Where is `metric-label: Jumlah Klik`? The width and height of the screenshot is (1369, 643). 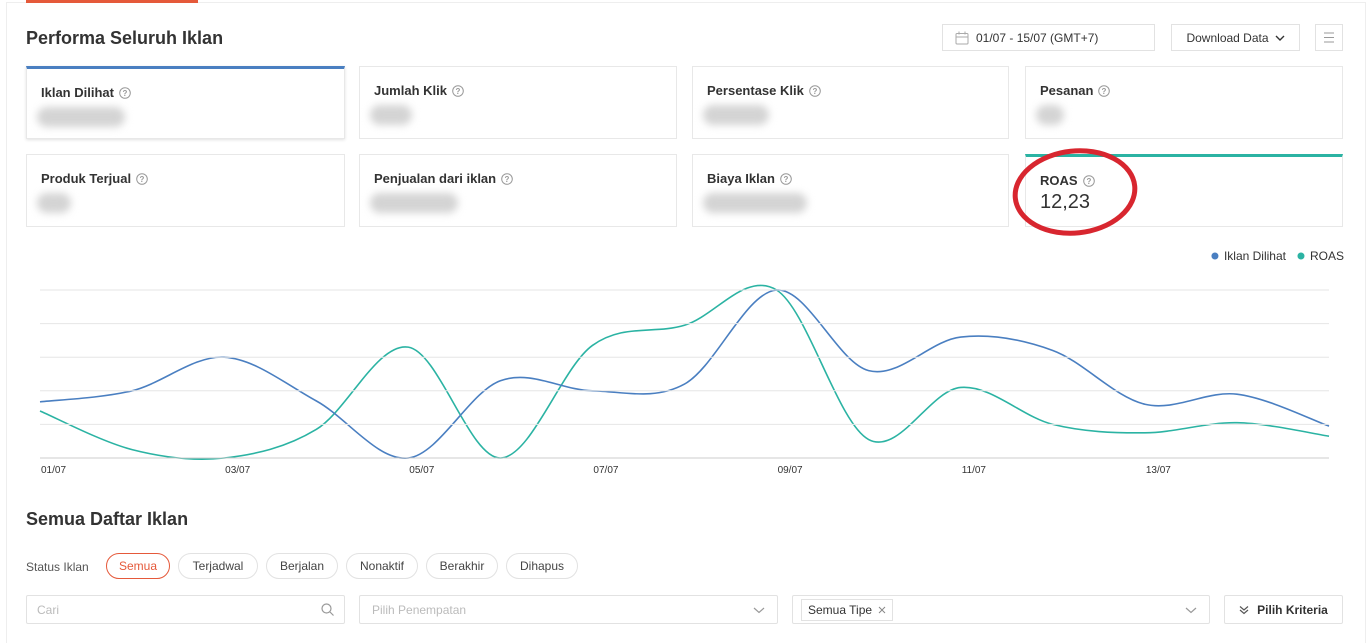 metric-label: Jumlah Klik is located at coordinates (410, 90).